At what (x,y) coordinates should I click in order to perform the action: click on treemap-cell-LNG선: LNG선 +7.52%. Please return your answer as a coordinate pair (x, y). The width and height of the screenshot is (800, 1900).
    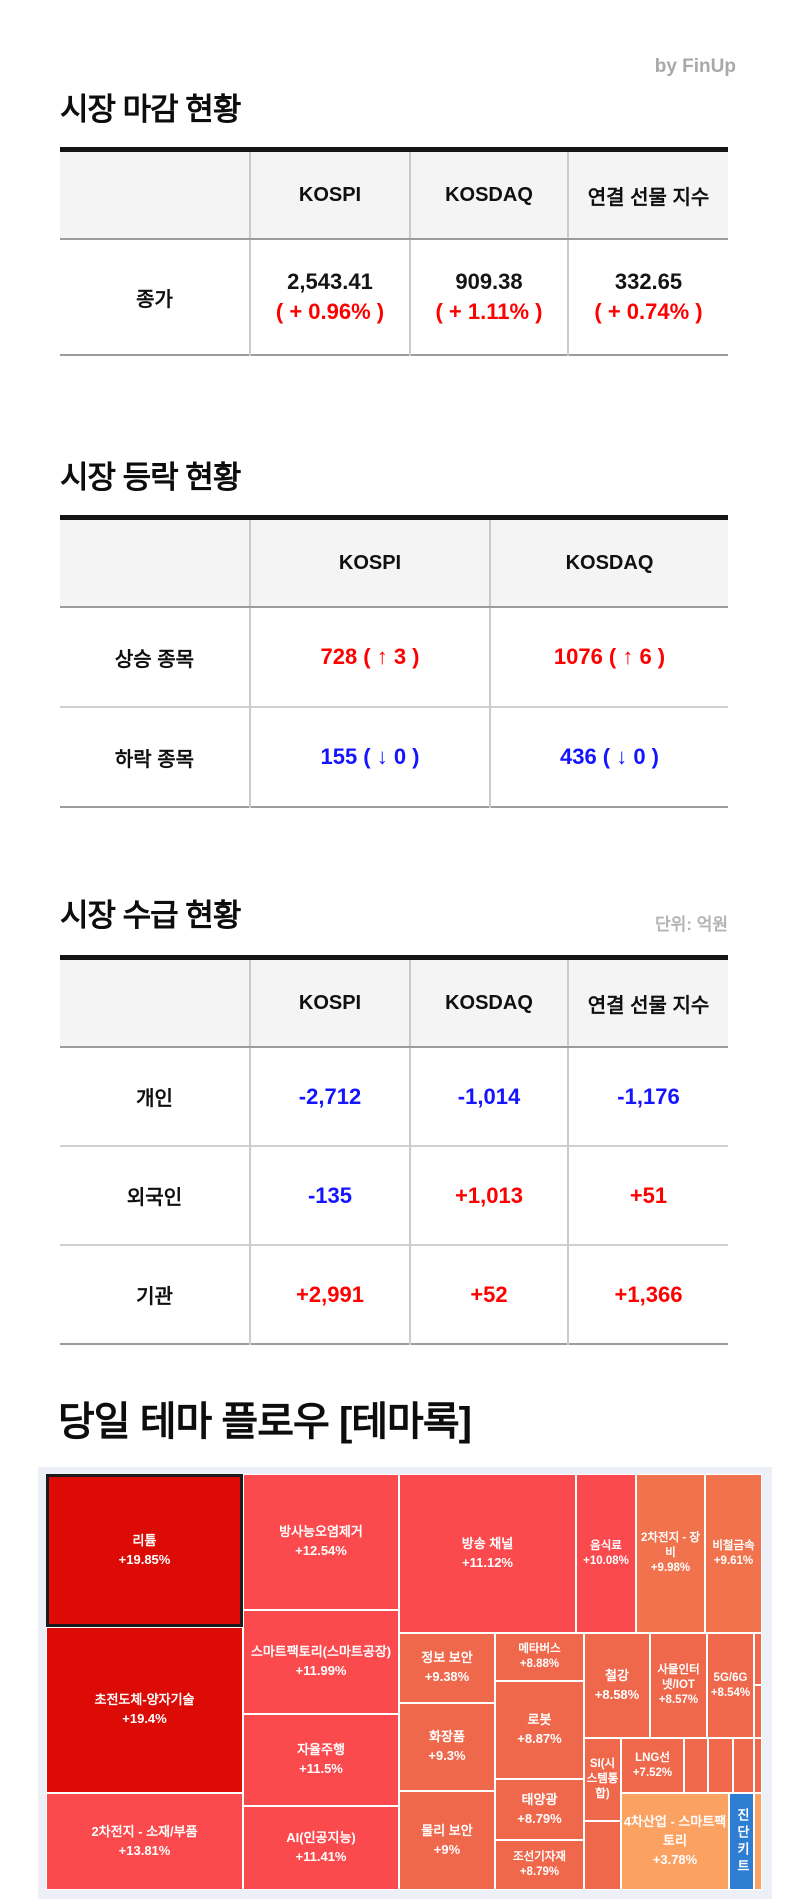
    Looking at the image, I should click on (652, 1765).